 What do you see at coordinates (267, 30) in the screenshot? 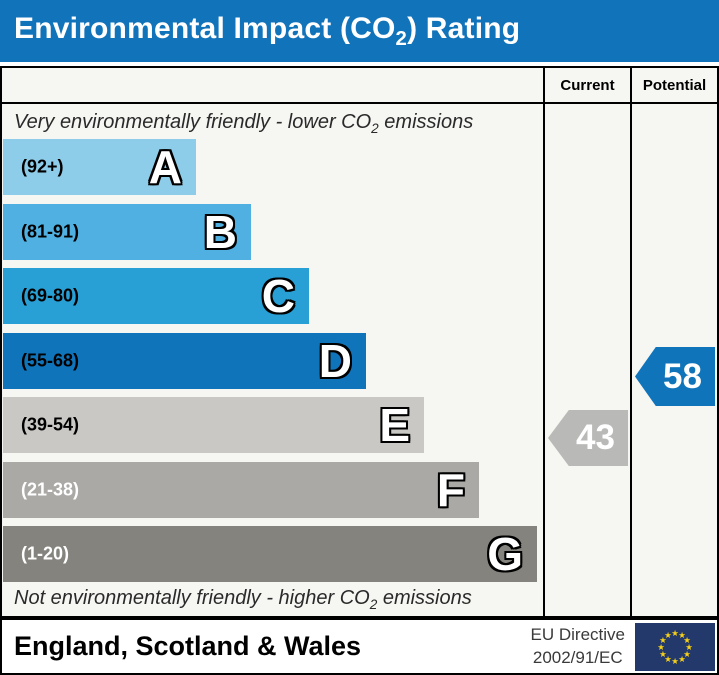
I see `page-title: Environmental Impact (CO2) Rating` at bounding box center [267, 30].